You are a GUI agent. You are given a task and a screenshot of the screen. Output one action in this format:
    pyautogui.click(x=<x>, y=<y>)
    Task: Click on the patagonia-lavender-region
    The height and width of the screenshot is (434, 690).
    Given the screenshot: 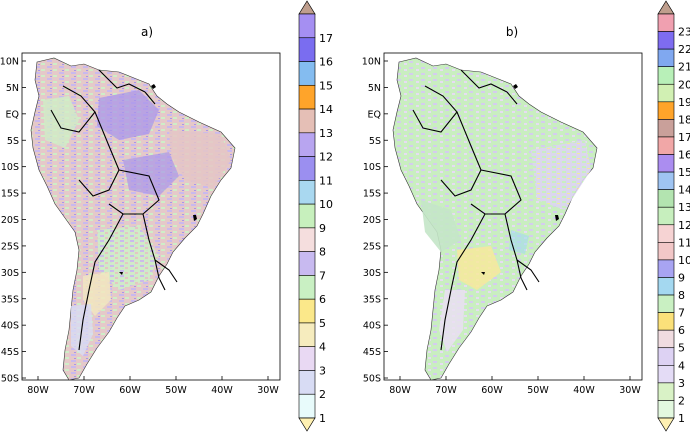 What is the action you would take?
    pyautogui.click(x=452, y=321)
    